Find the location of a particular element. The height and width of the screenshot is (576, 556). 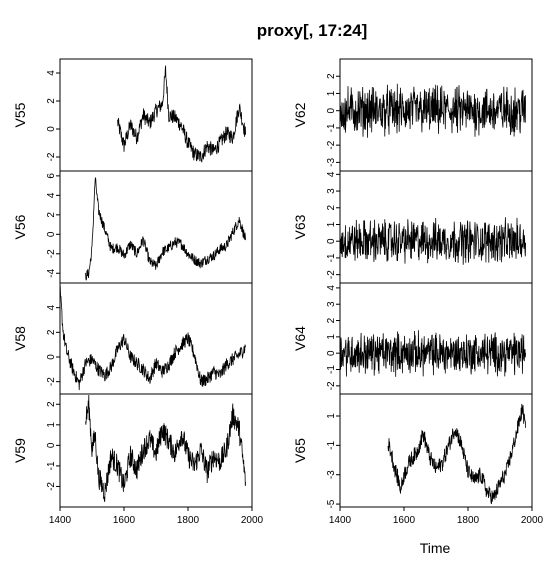

x-axis-label: Time is located at coordinates (435, 548).